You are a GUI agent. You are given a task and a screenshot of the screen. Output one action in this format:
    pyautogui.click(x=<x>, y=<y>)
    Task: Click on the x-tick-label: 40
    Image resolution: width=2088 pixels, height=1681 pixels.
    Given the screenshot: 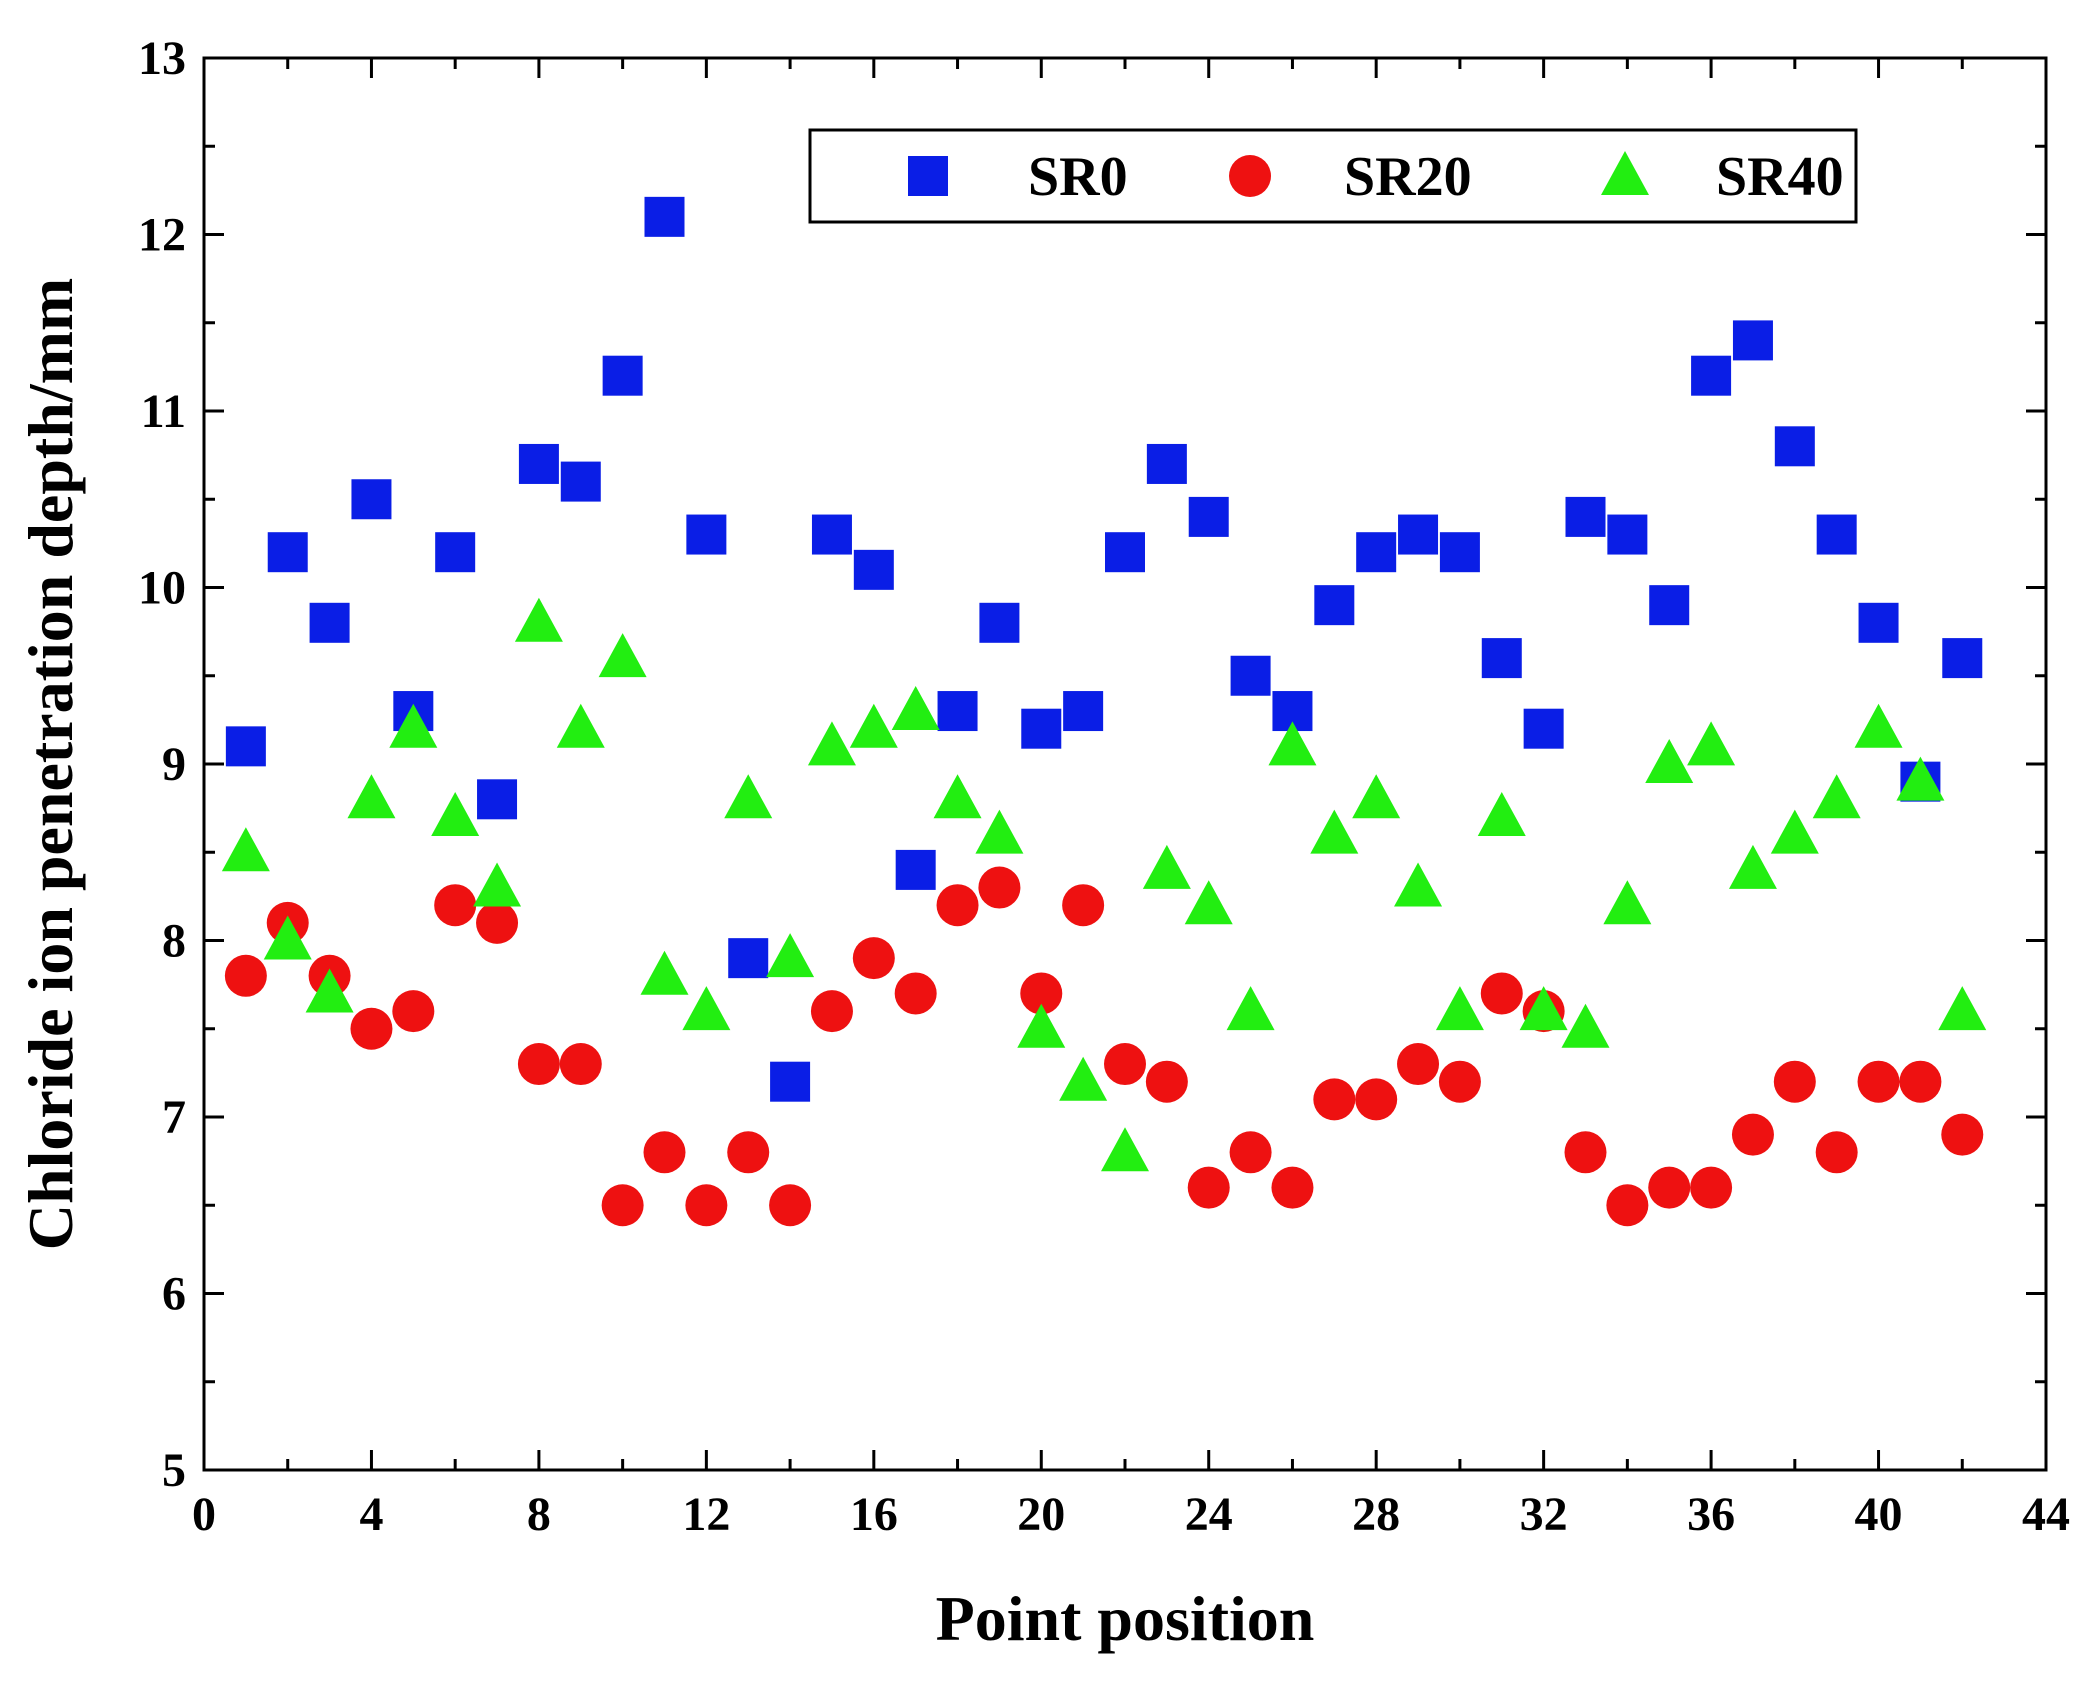 What is the action you would take?
    pyautogui.click(x=1879, y=1514)
    